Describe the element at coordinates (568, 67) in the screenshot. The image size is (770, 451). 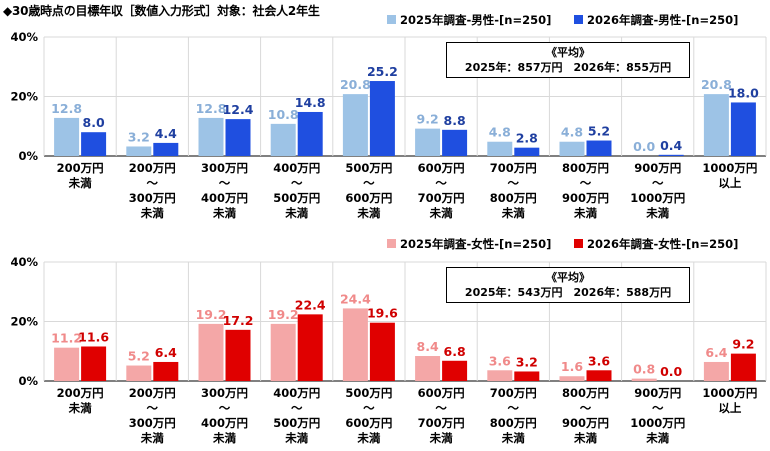
I see `average-text-male: 2025年：857万円 2026年：855万円` at that location.